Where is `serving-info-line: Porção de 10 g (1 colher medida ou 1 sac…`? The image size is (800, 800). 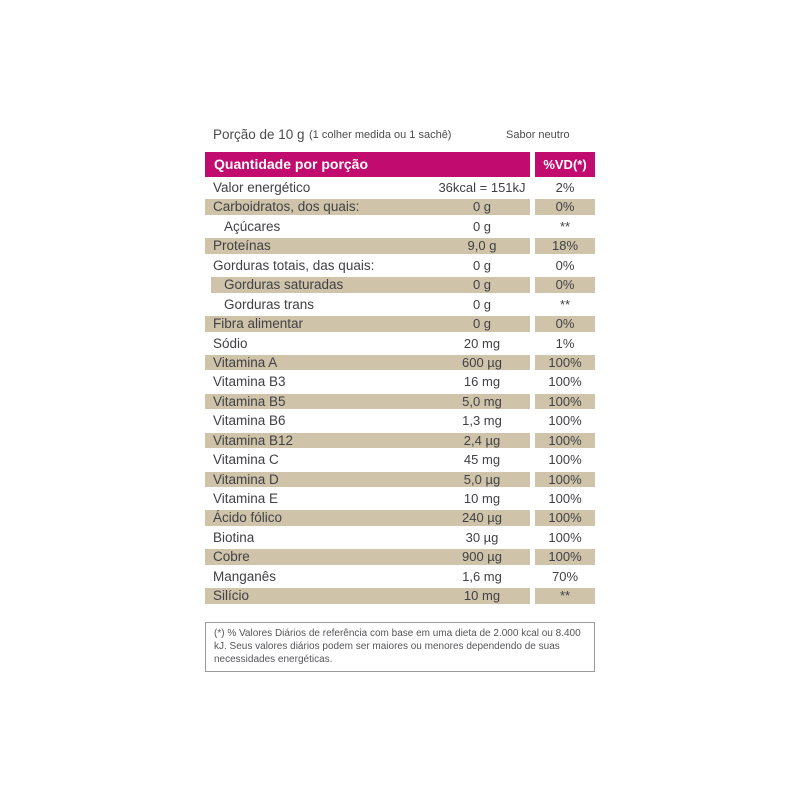
serving-info-line: Porção de 10 g (1 colher medida ou 1 sac… is located at coordinates (400, 133).